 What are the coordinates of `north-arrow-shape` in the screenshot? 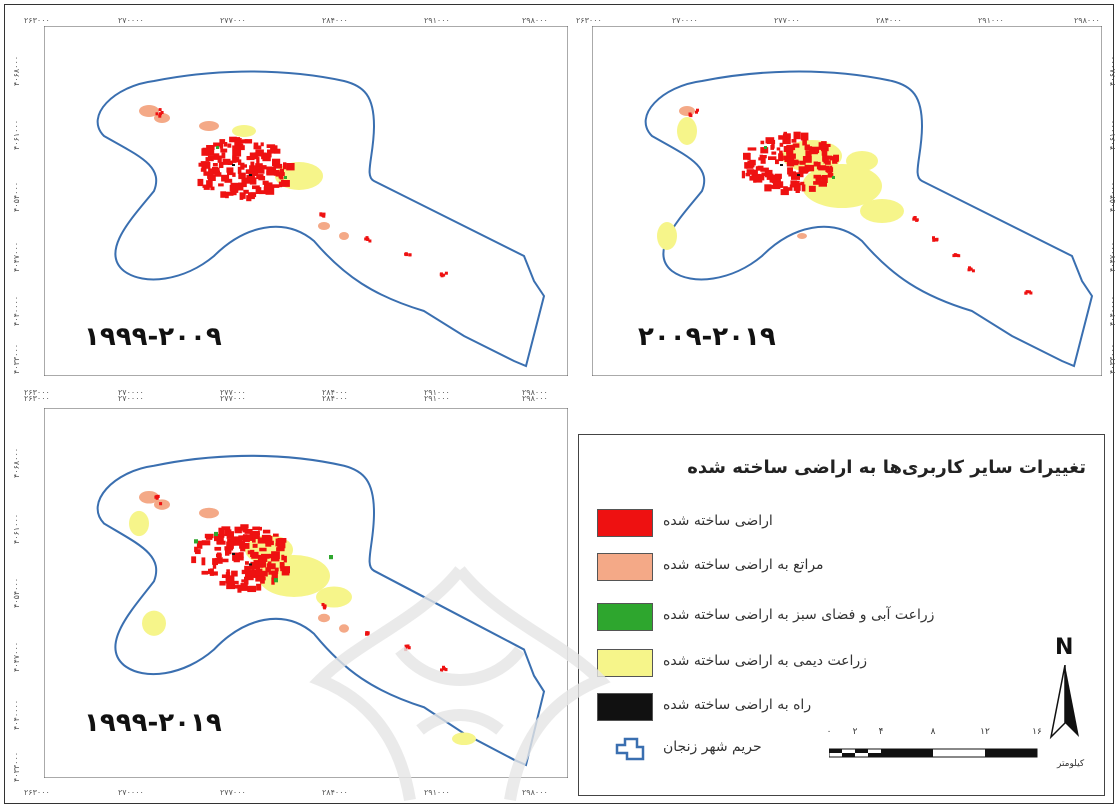 It's located at (1064, 702).